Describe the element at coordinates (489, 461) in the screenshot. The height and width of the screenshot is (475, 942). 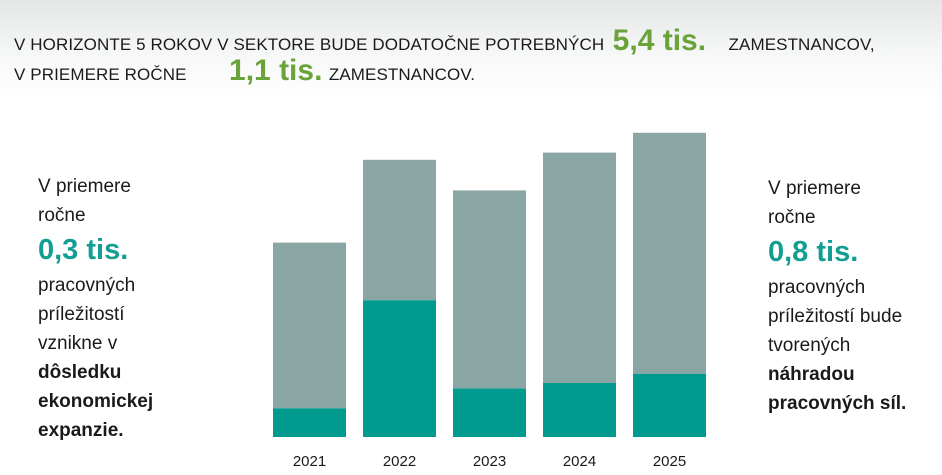
I see `x-tick-label-2023: 2023` at that location.